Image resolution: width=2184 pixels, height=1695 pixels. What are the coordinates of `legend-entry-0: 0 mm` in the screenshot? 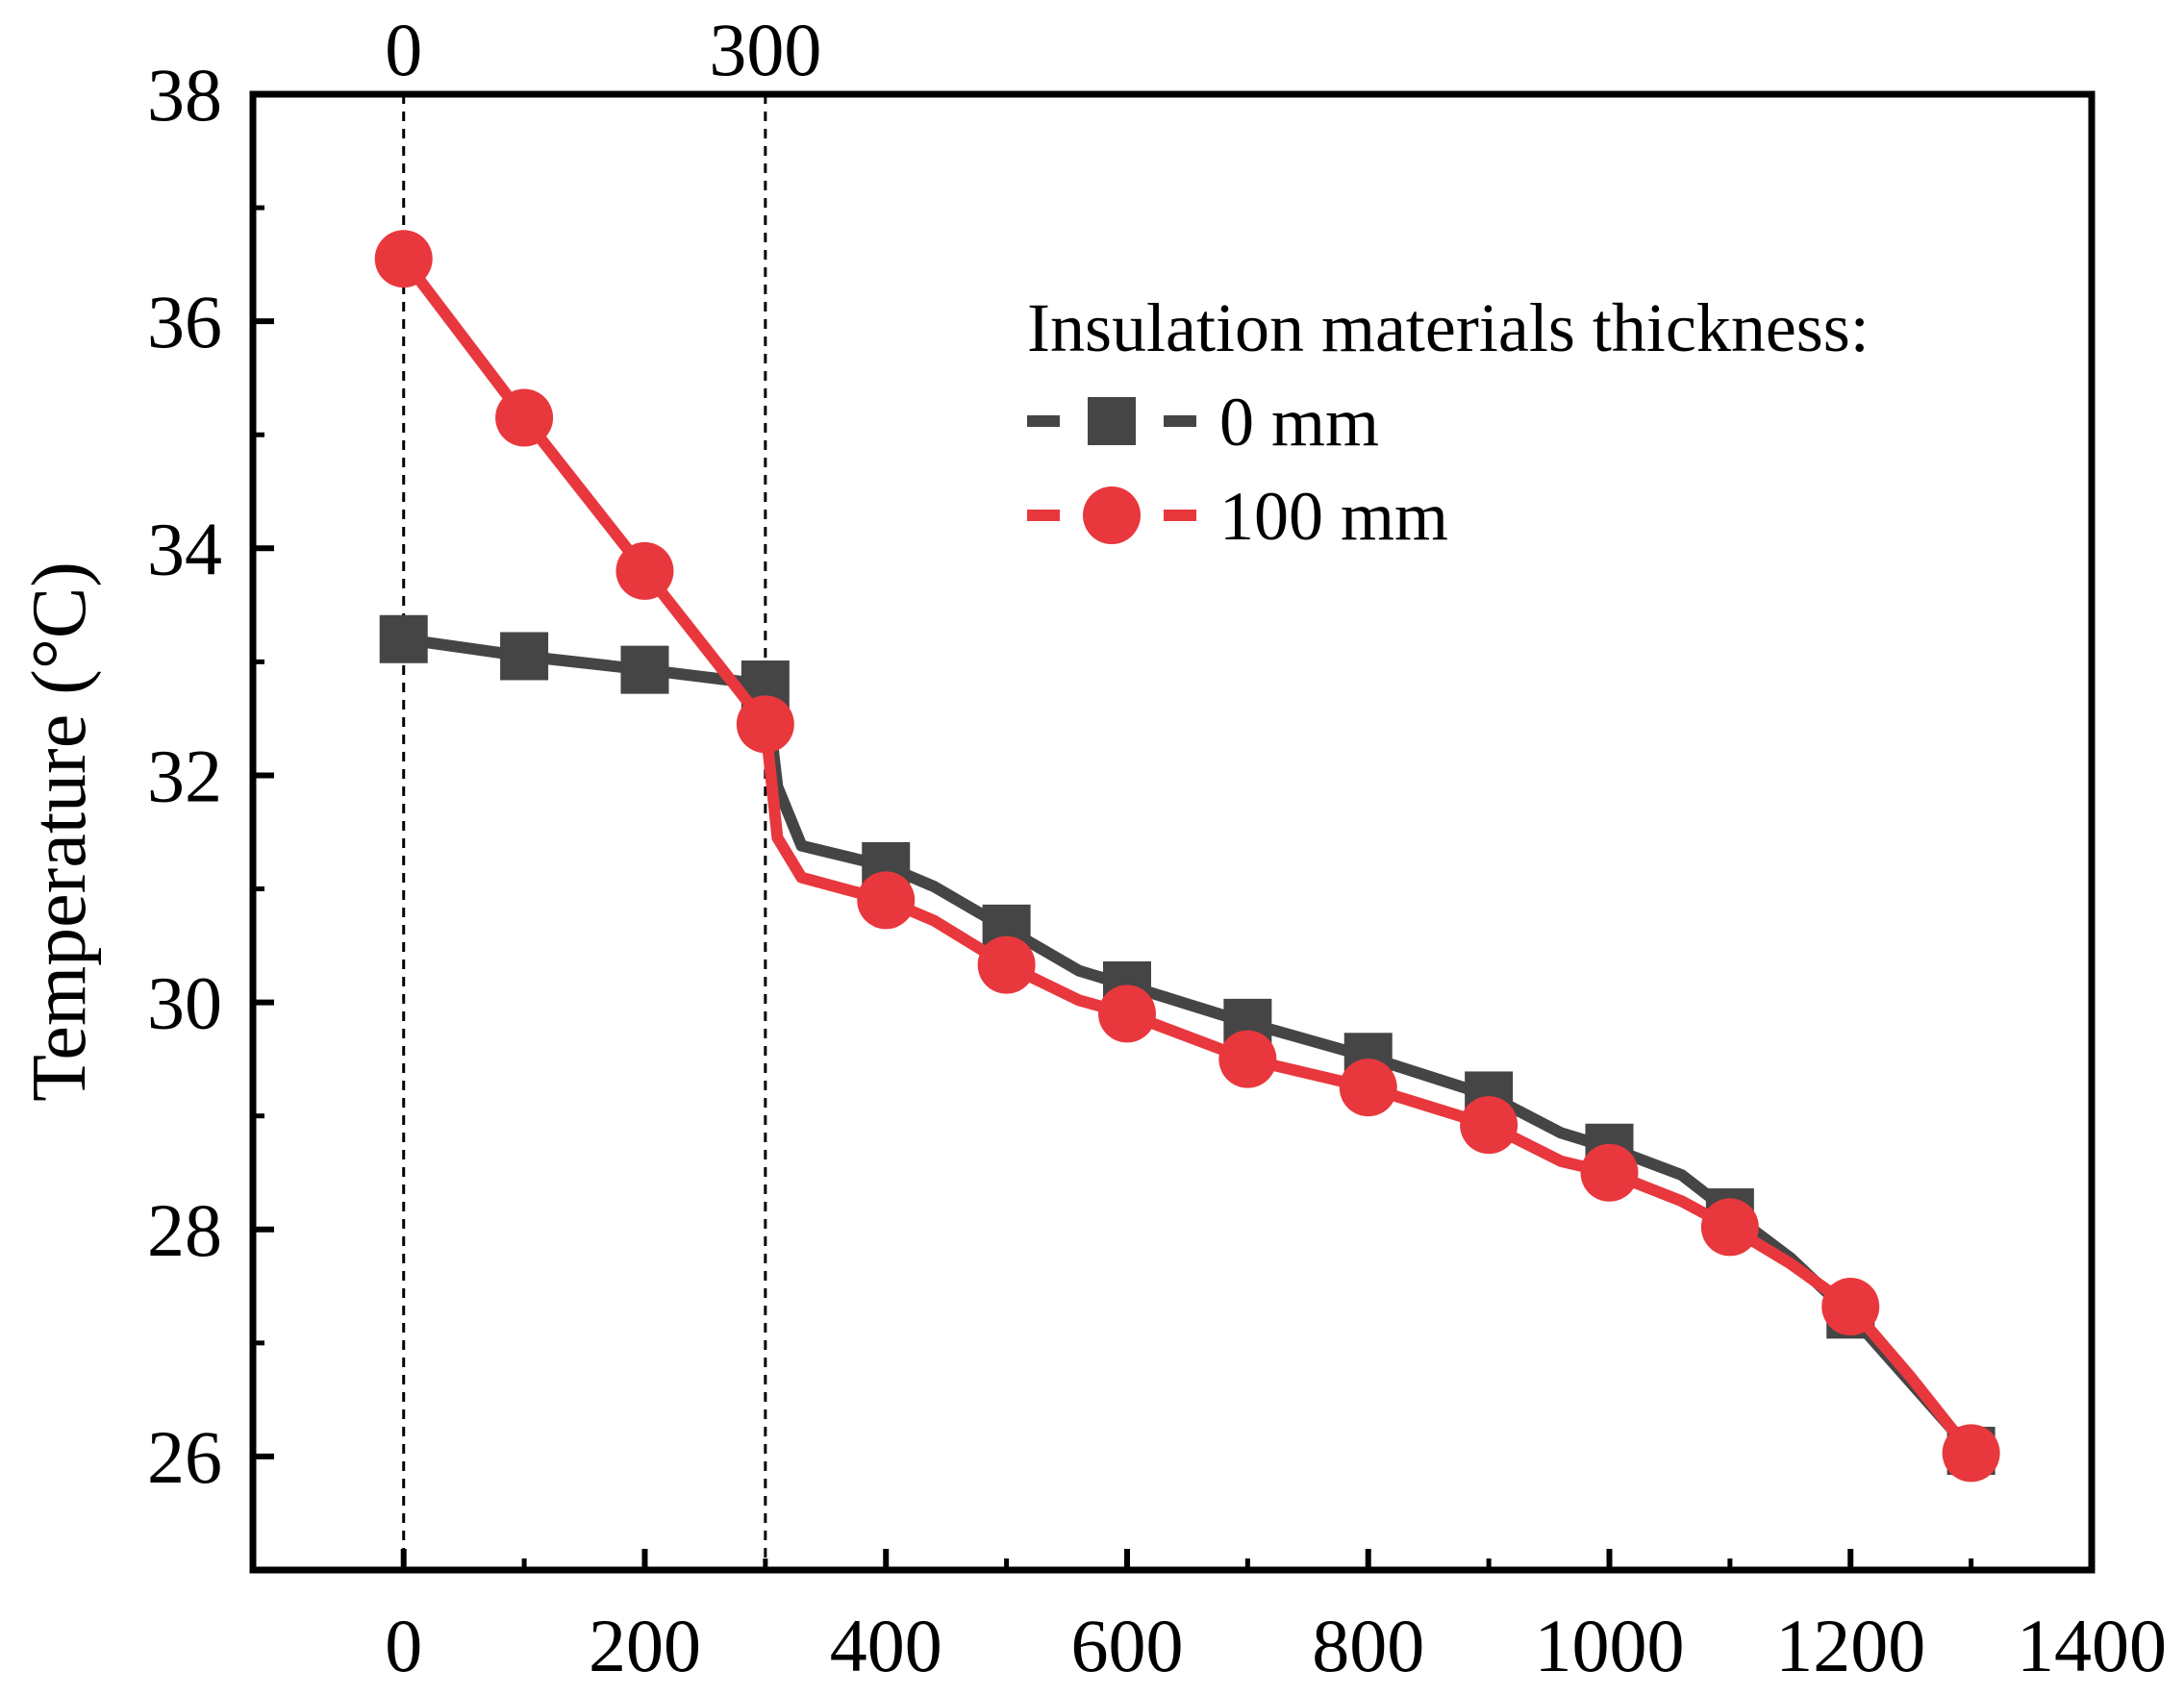 It's located at (1203, 422).